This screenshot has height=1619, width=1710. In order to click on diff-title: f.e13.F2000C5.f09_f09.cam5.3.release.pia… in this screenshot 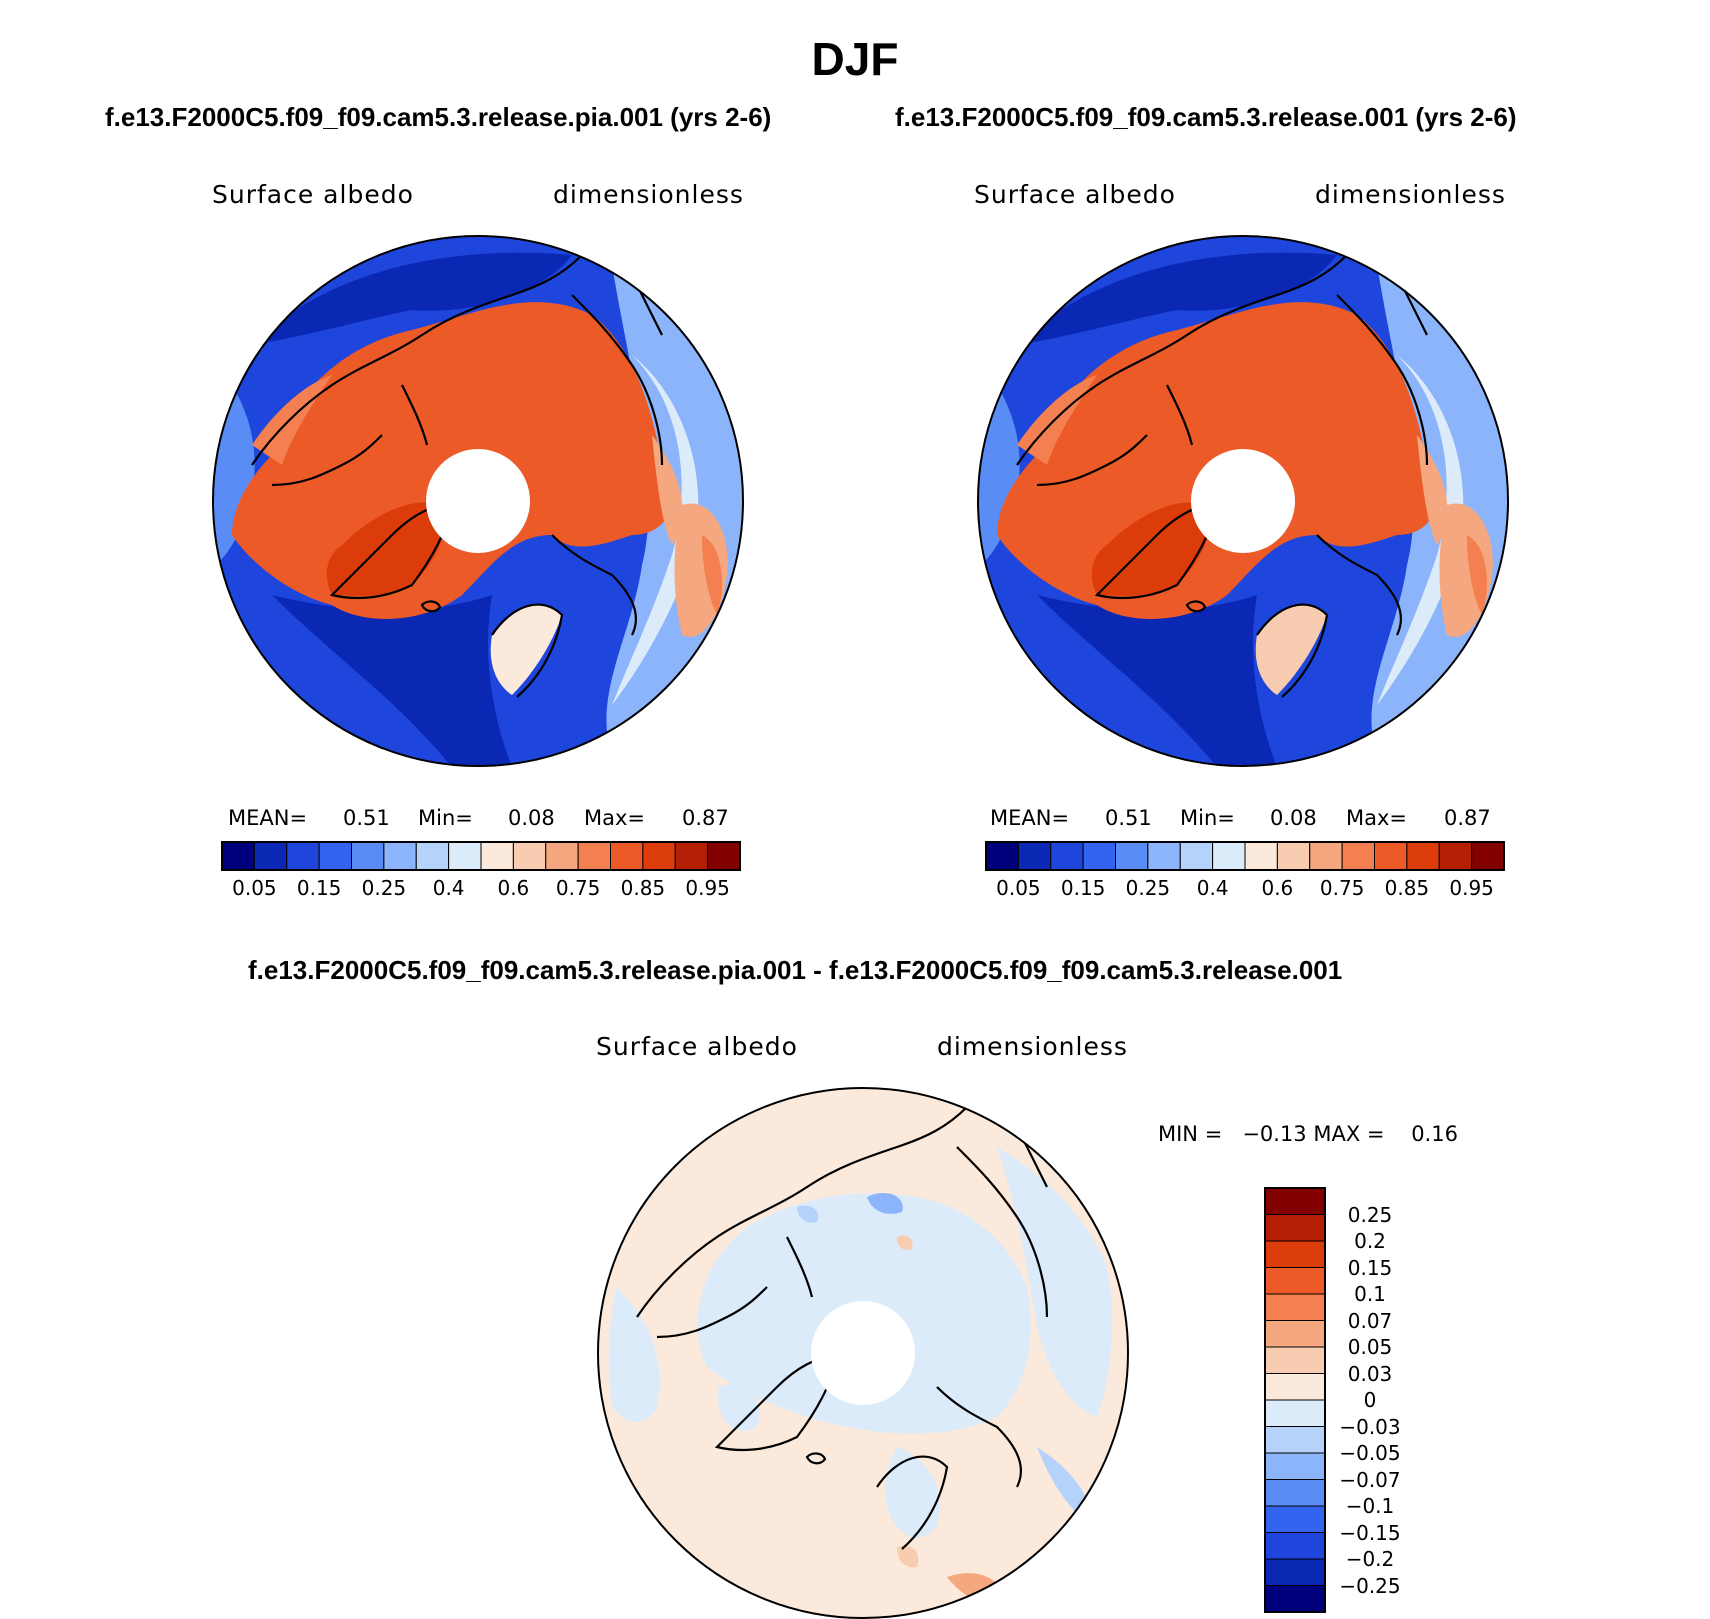, I will do `click(795, 970)`.